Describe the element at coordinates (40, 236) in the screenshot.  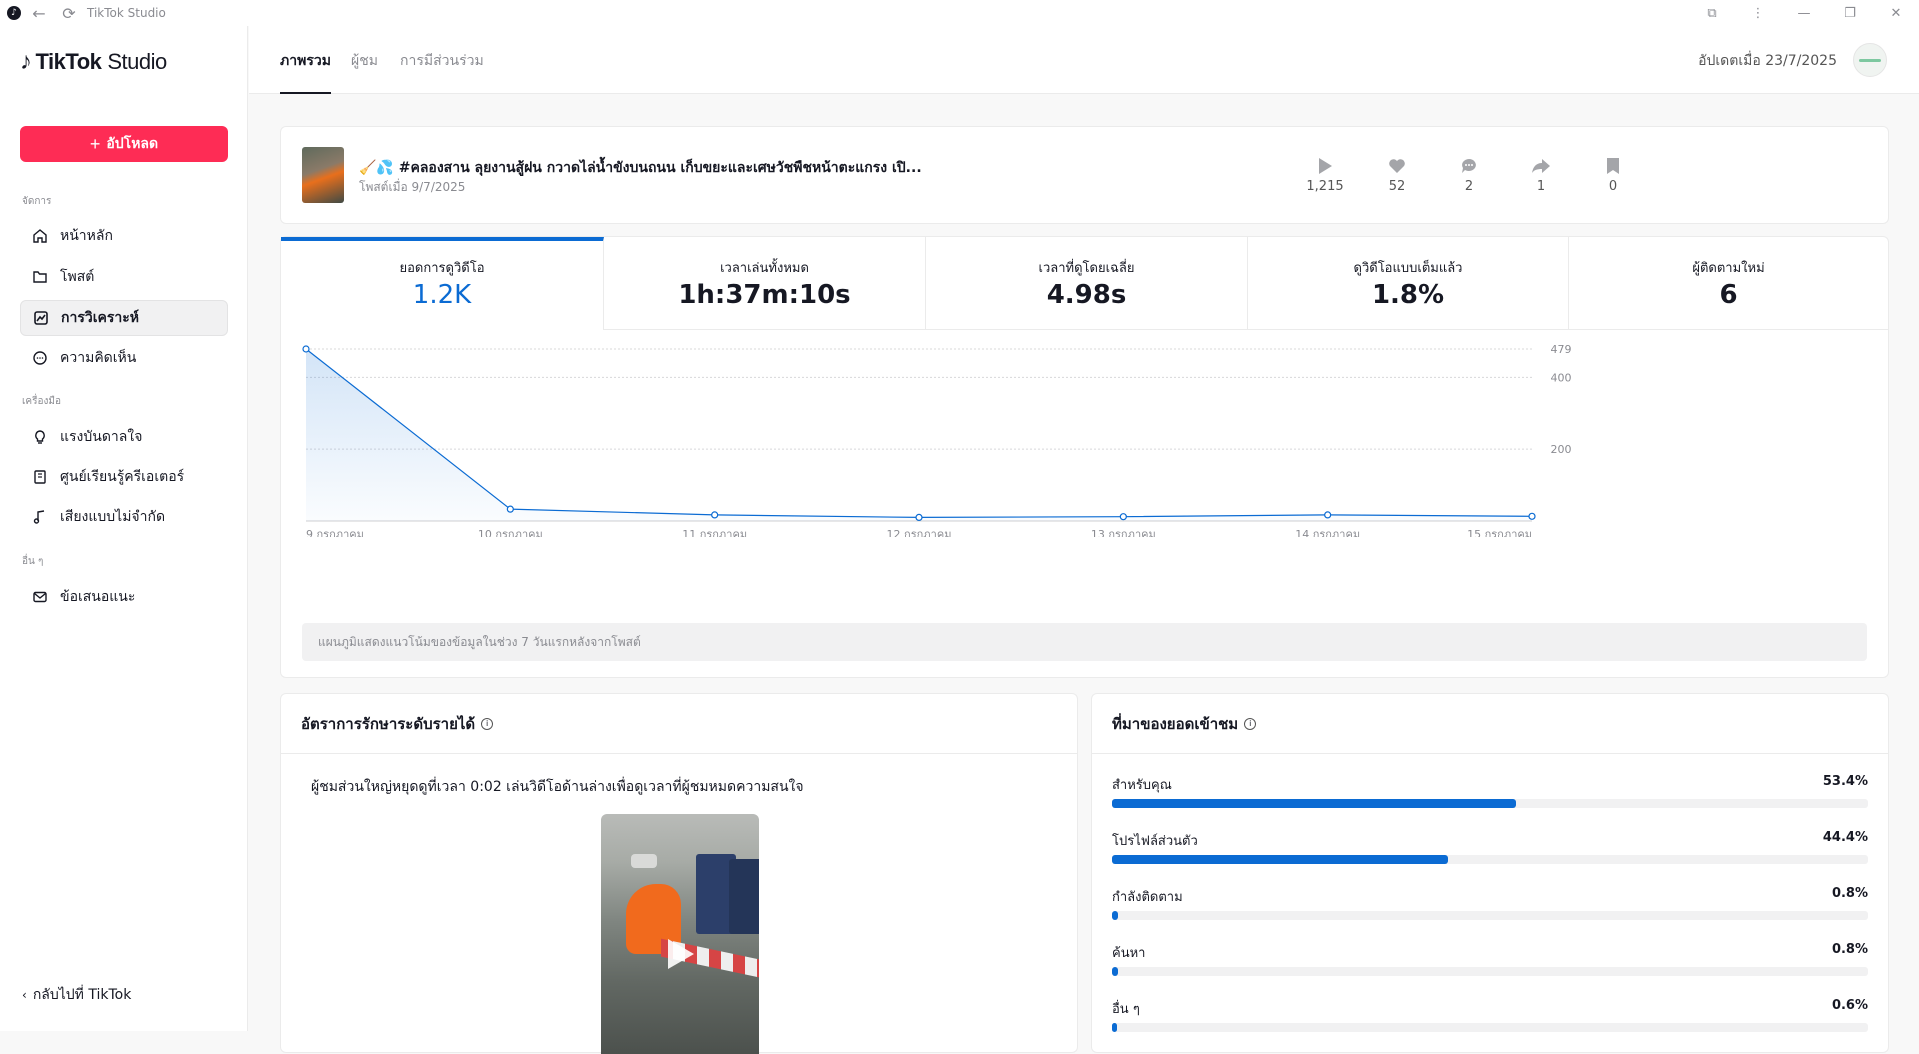
I see `home-icon` at that location.